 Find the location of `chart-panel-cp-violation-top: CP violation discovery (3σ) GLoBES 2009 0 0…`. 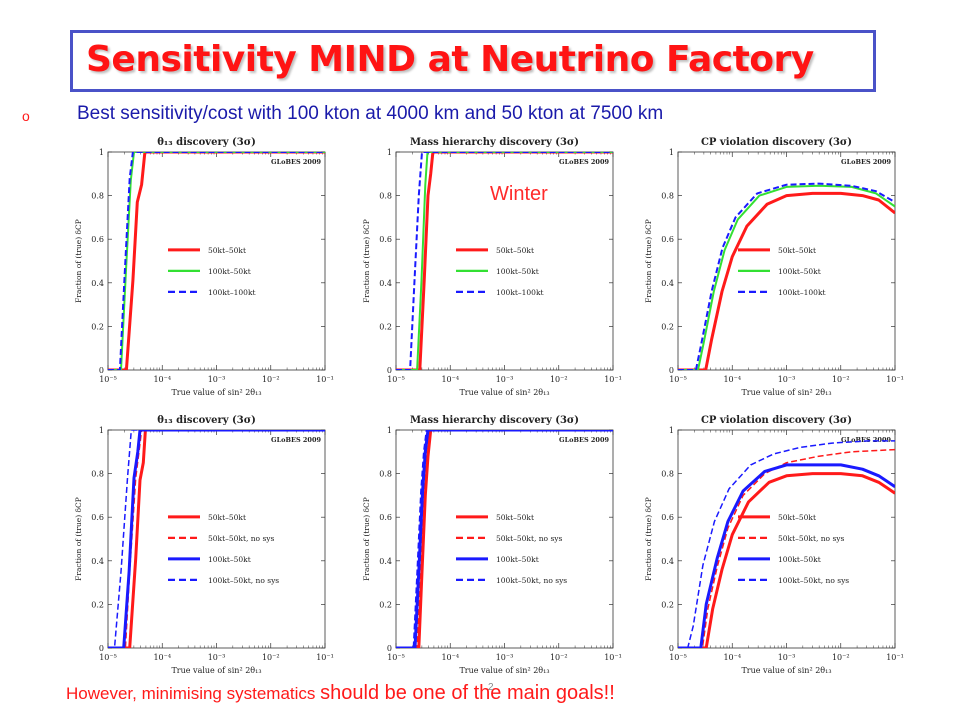

chart-panel-cp-violation-top: CP violation discovery (3σ) GLoBES 2009 0 0… is located at coordinates (780, 266).